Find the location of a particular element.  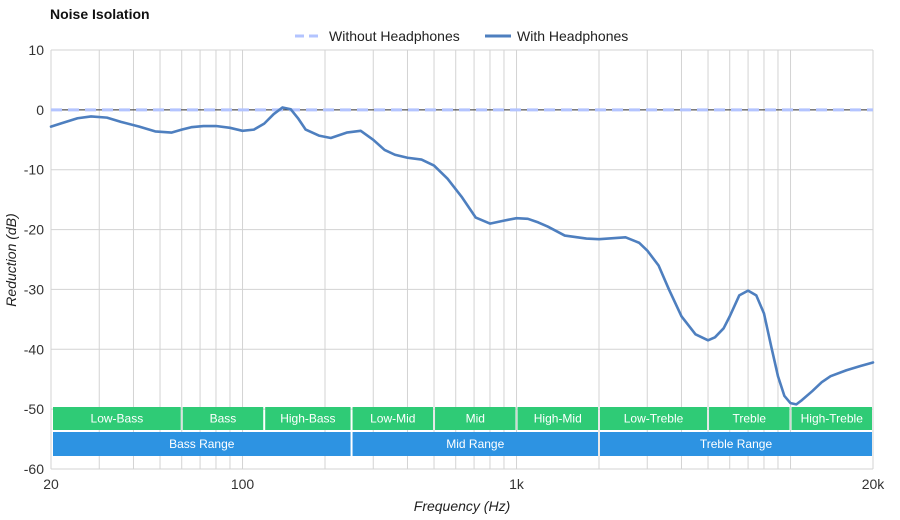

y-tick-label: -60 is located at coordinates (34, 469).